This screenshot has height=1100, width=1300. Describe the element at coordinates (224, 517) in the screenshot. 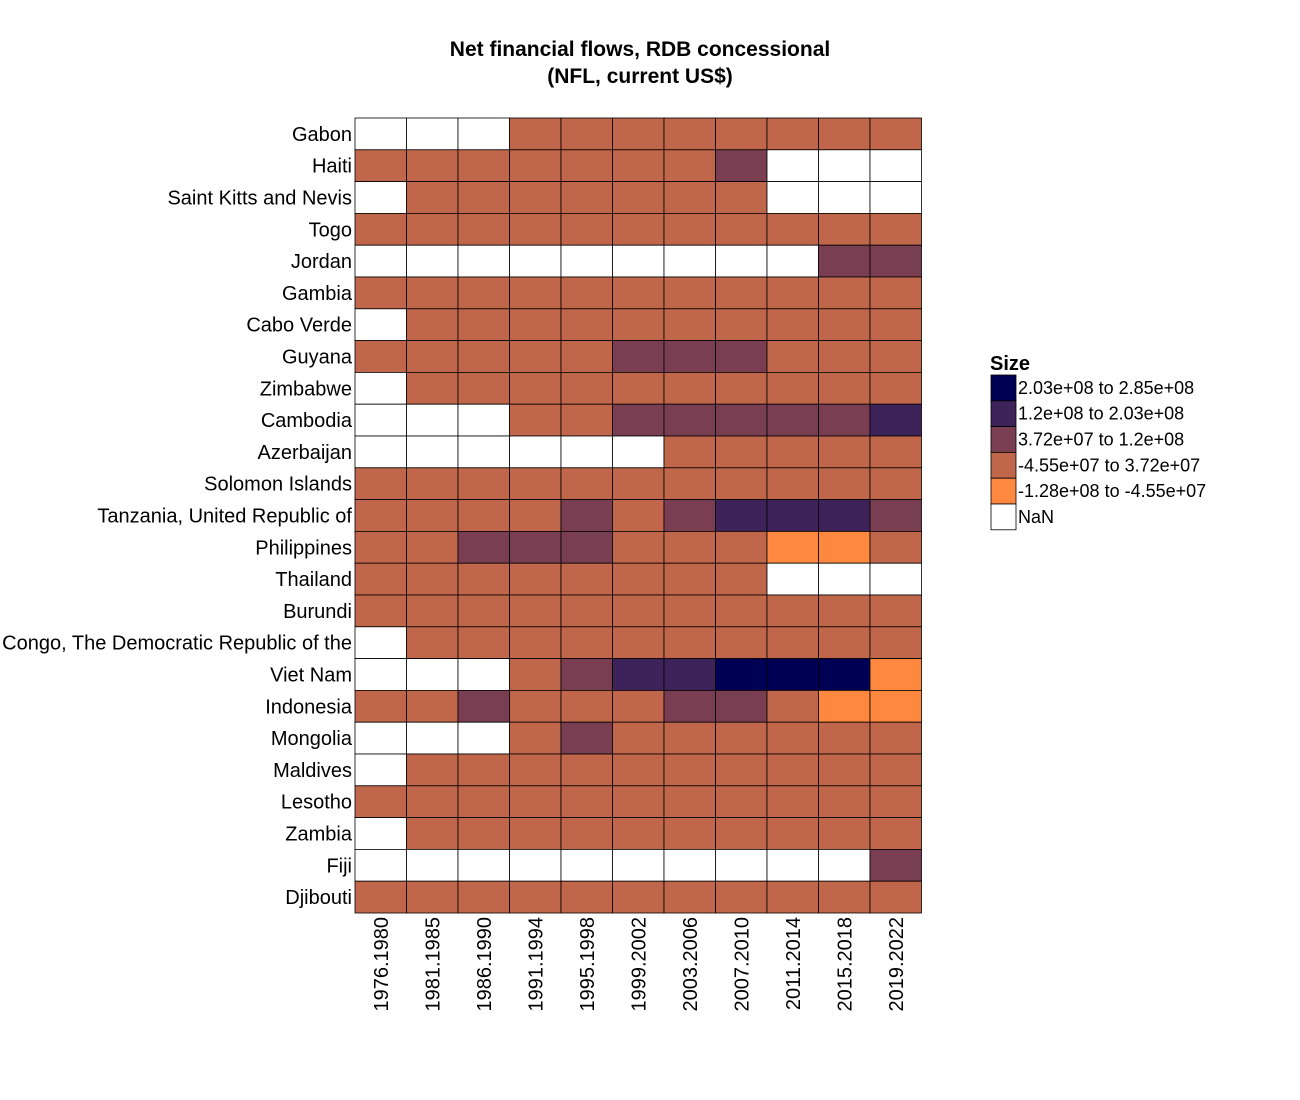

I see `row-label: Tanzania, United Republic of` at that location.